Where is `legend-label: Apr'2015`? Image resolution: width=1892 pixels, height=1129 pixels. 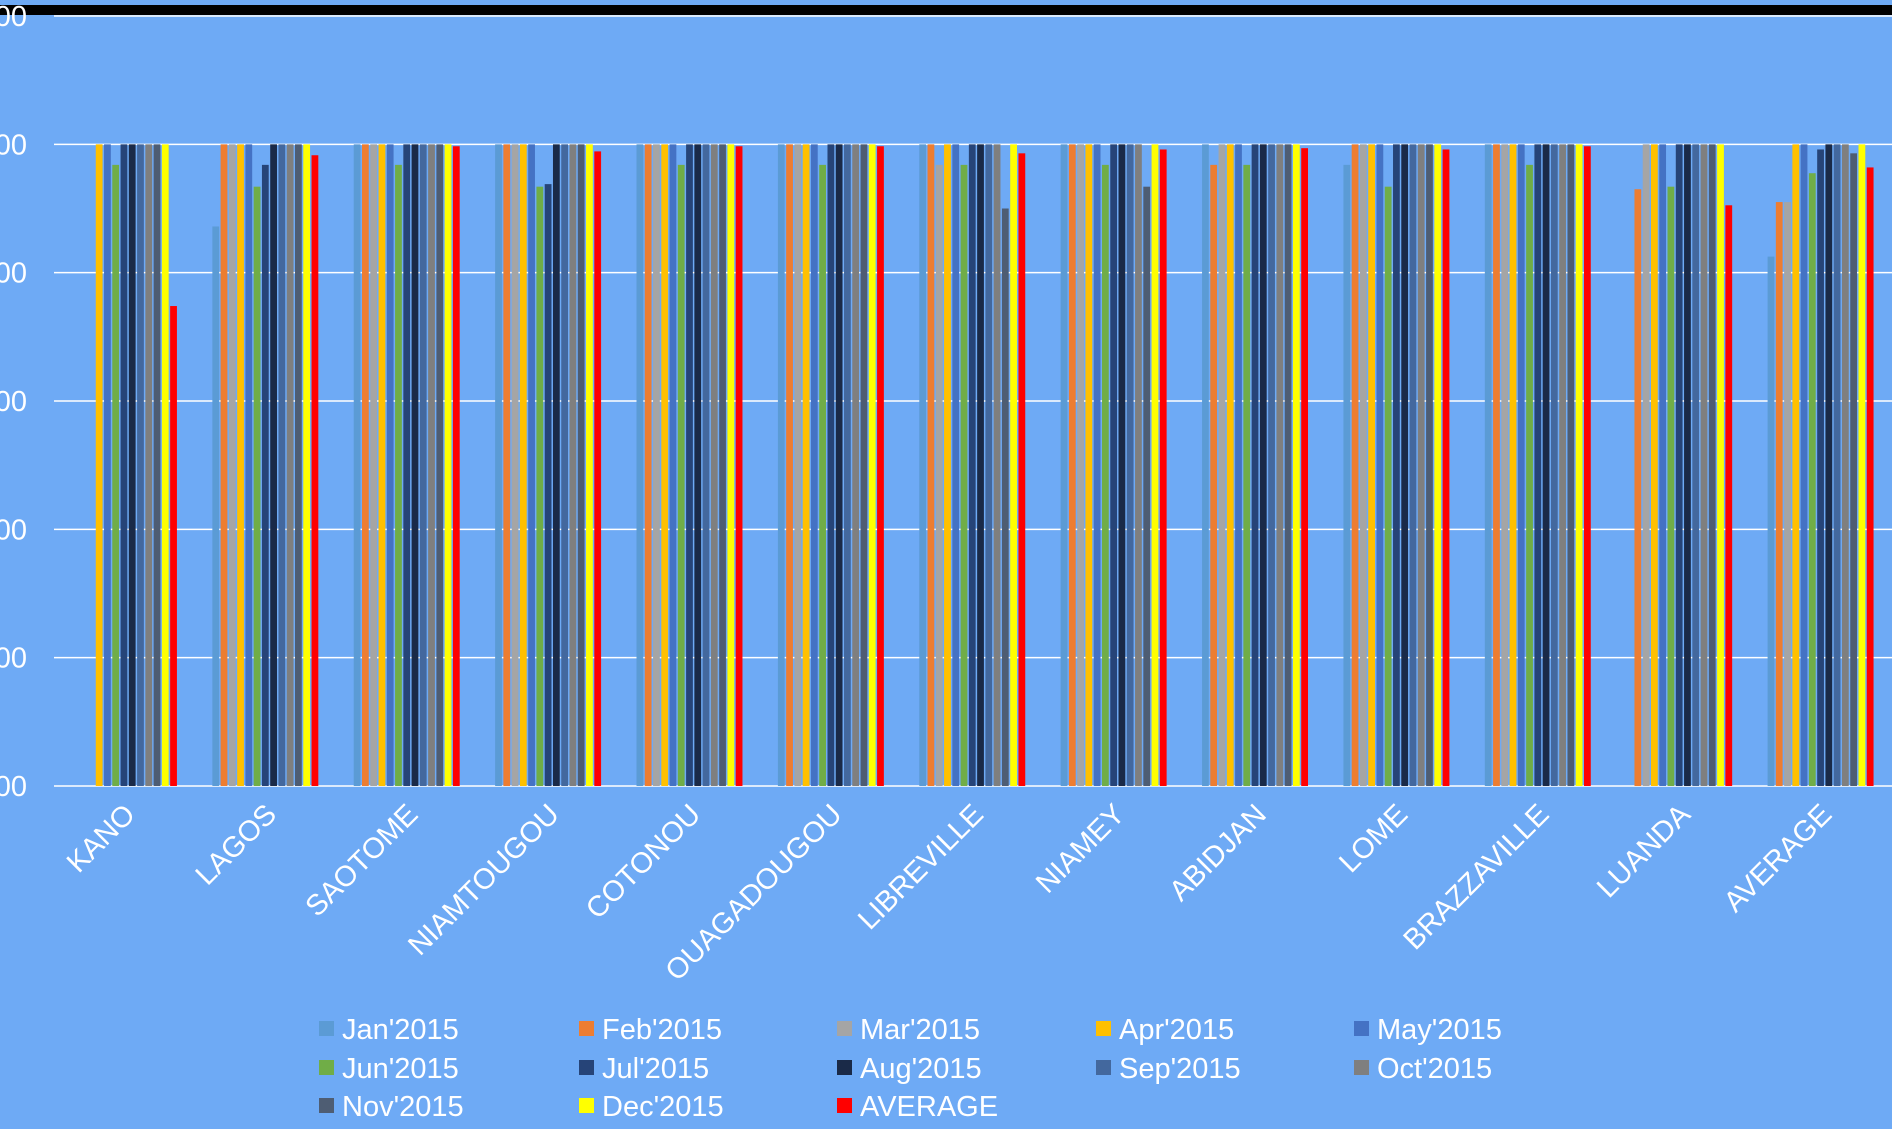
legend-label: Apr'2015 is located at coordinates (1176, 1030).